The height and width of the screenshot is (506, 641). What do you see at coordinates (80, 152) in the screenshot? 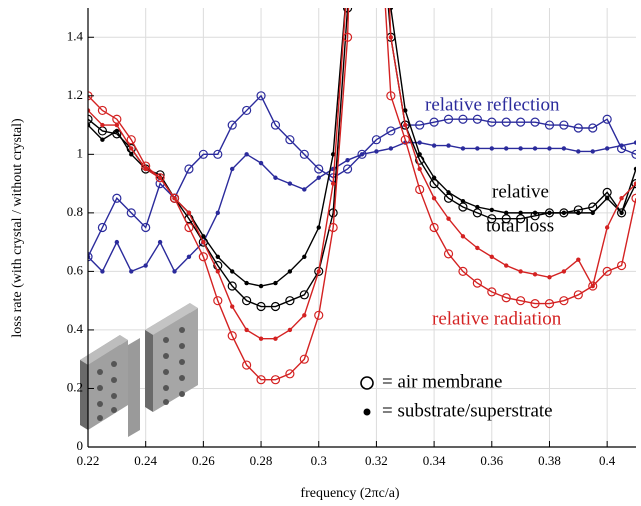
I see `y-tick-label: 1` at bounding box center [80, 152].